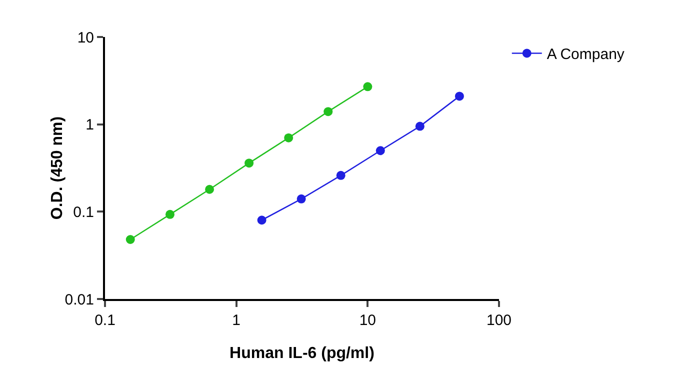 The width and height of the screenshot is (699, 389). Describe the element at coordinates (585, 55) in the screenshot. I see `legend-label: A Company` at that location.